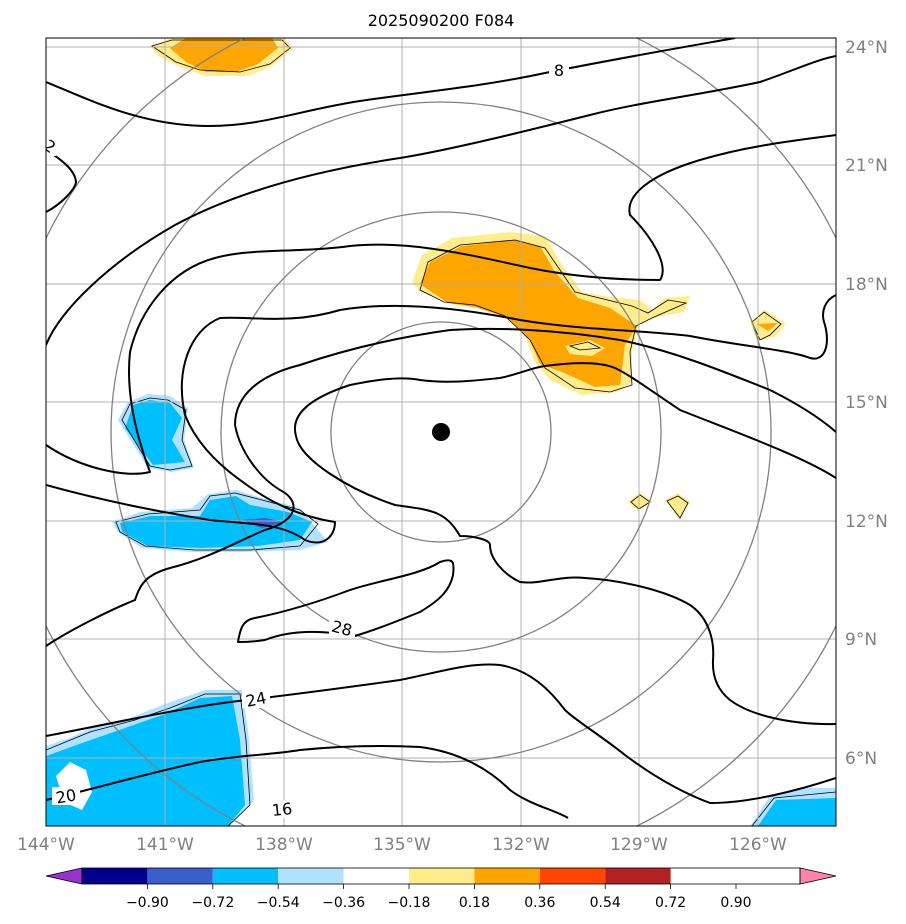  I want to click on lon-label: 135°W, so click(402, 845).